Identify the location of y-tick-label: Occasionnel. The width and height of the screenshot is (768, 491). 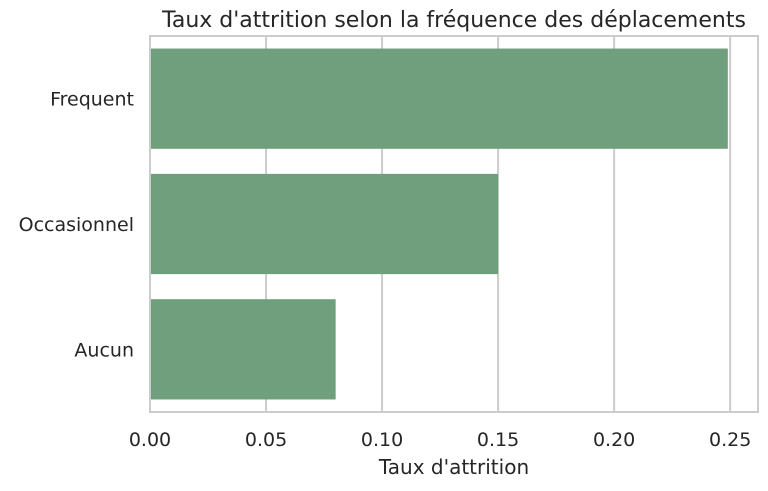
(76, 225).